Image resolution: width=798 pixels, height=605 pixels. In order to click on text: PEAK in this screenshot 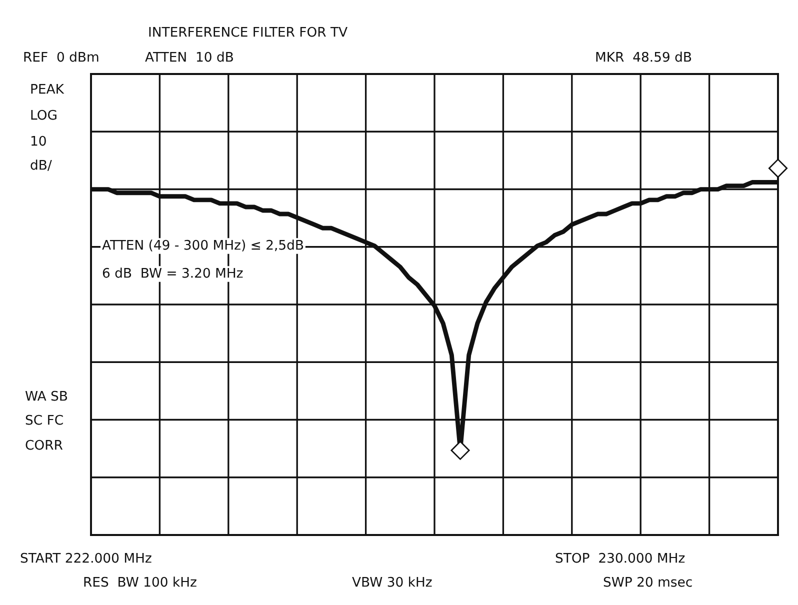, I will do `click(47, 89)`.